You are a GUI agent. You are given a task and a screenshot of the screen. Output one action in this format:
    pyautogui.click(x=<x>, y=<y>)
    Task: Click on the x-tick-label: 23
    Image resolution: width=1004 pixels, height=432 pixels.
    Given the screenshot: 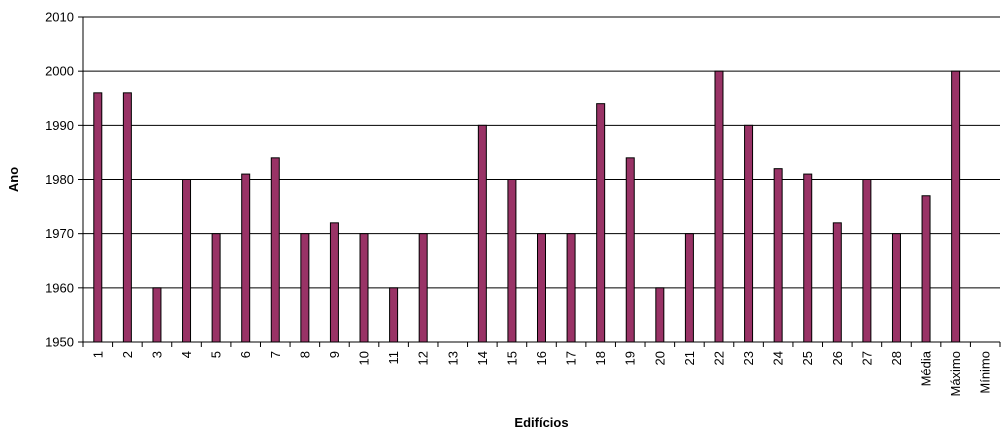 What is the action you would take?
    pyautogui.click(x=748, y=358)
    